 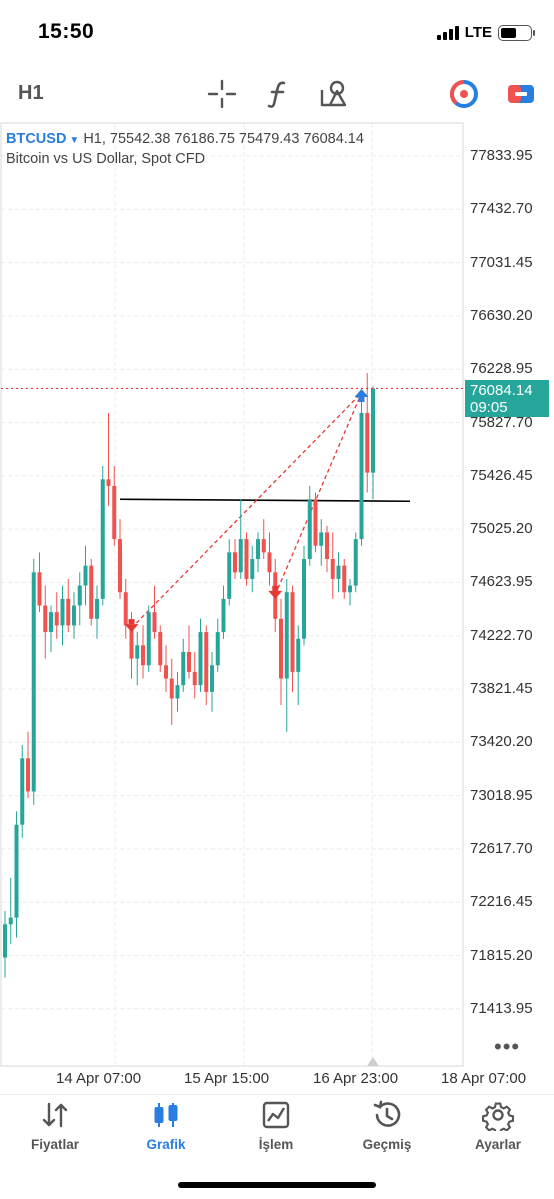 What do you see at coordinates (31, 93) in the screenshot?
I see `timeframe-selector: H1` at bounding box center [31, 93].